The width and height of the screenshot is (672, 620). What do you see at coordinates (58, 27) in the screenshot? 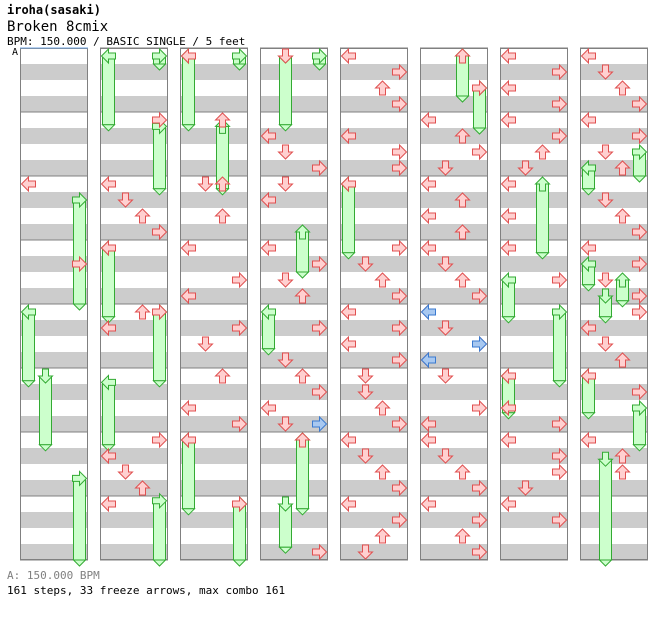
I see `song-title: Broken 8cmix` at bounding box center [58, 27].